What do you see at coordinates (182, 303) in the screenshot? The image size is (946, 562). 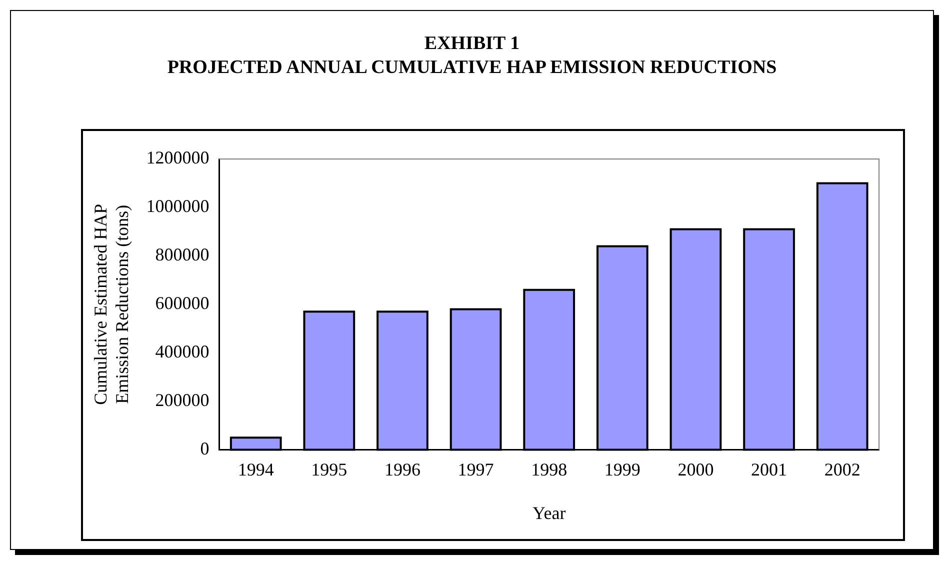 I see `y-tick-label: 600000` at bounding box center [182, 303].